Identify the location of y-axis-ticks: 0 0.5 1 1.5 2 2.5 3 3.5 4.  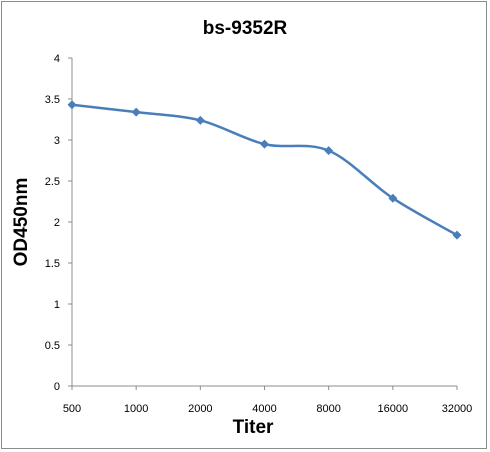
(58, 223).